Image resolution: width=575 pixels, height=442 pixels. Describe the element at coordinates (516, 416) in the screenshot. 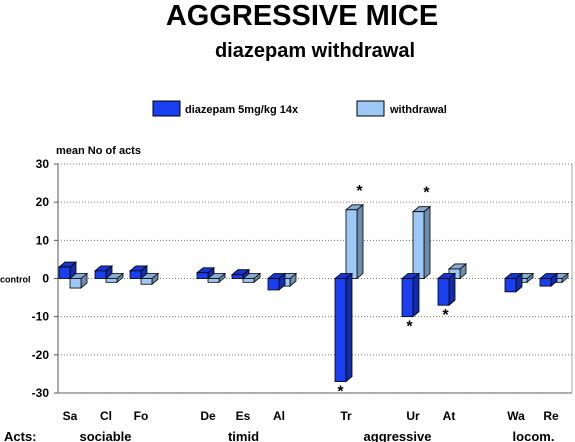

I see `x-tick-label-Wa: Wa` at that location.